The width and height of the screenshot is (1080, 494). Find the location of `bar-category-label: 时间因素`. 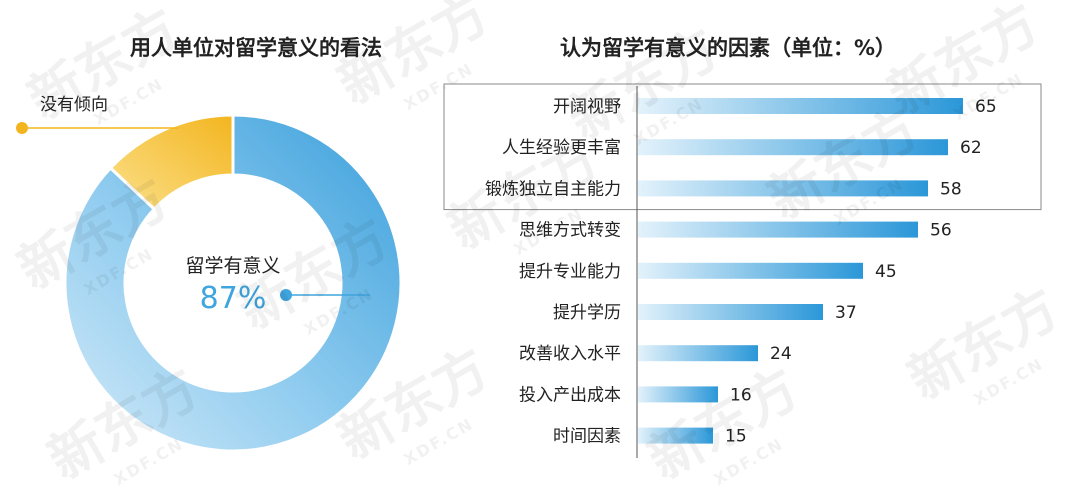

bar-category-label: 时间因素 is located at coordinates (587, 437).